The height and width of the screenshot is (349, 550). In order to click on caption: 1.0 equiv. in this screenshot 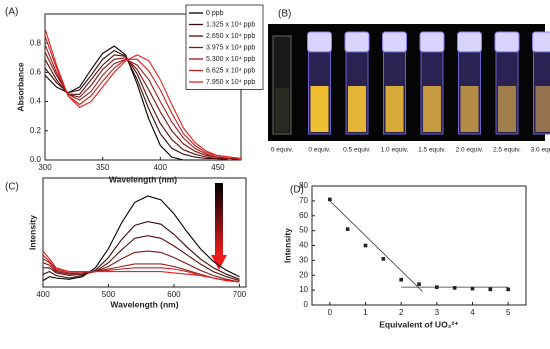, I will do `click(395, 150)`.